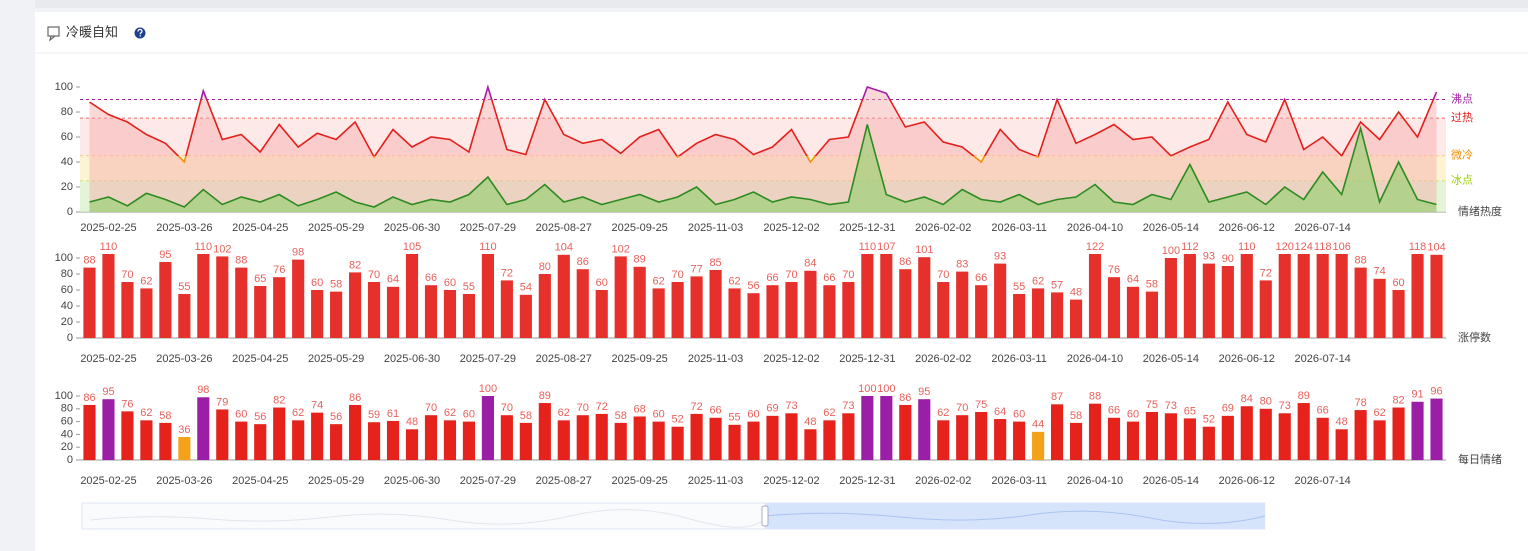 The height and width of the screenshot is (551, 1528). What do you see at coordinates (260, 417) in the screenshot?
I see `value-label: 56` at bounding box center [260, 417].